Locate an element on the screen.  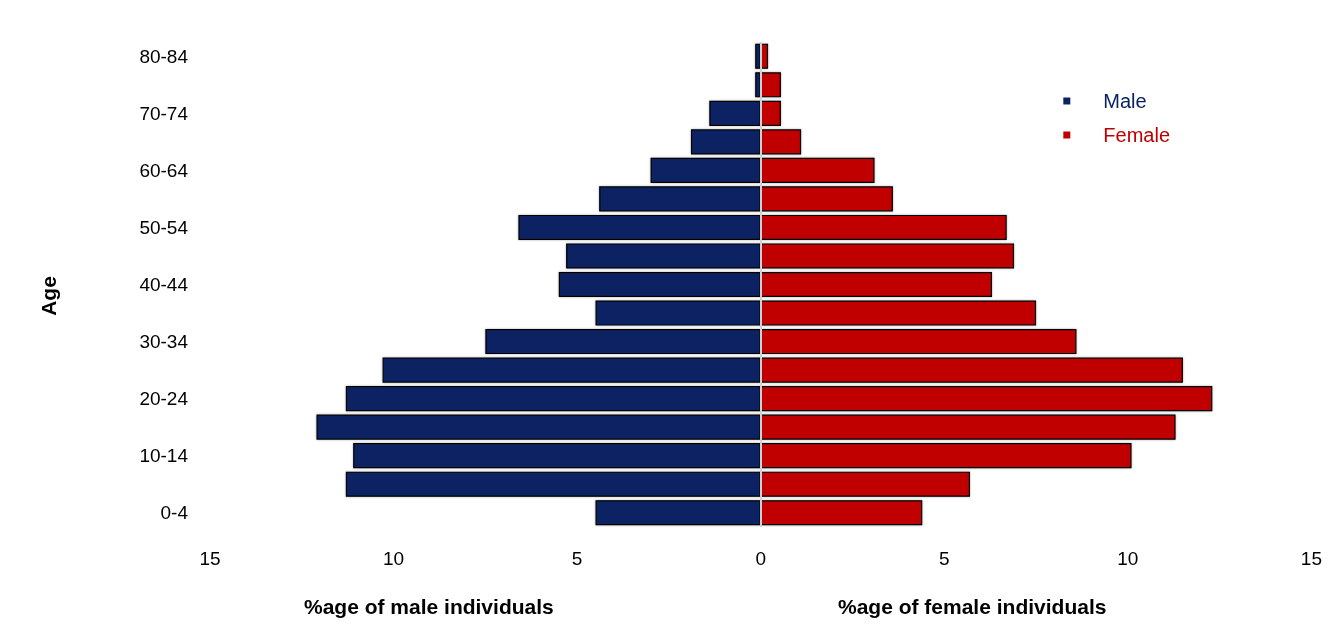
y-axis-title: Age is located at coordinates (48, 296).